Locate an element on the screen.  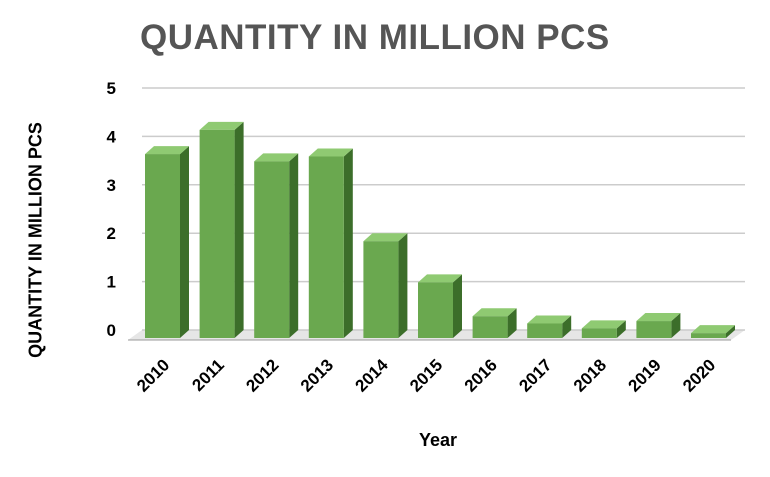
x-tick-label: 2017 is located at coordinates (535, 375).